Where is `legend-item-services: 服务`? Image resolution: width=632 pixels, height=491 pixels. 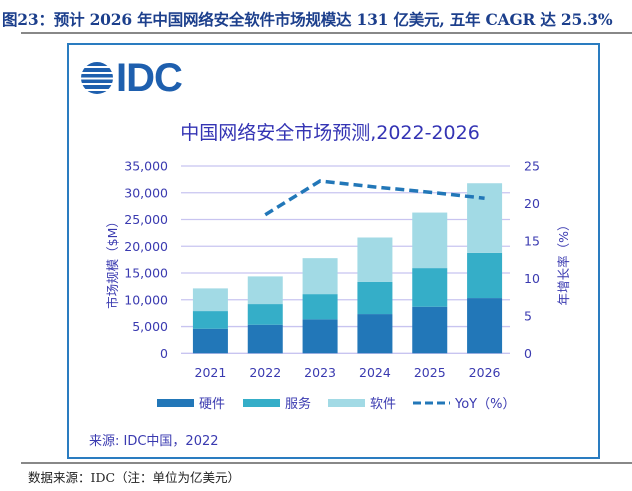 legend-item-services: 服务 is located at coordinates (277, 404).